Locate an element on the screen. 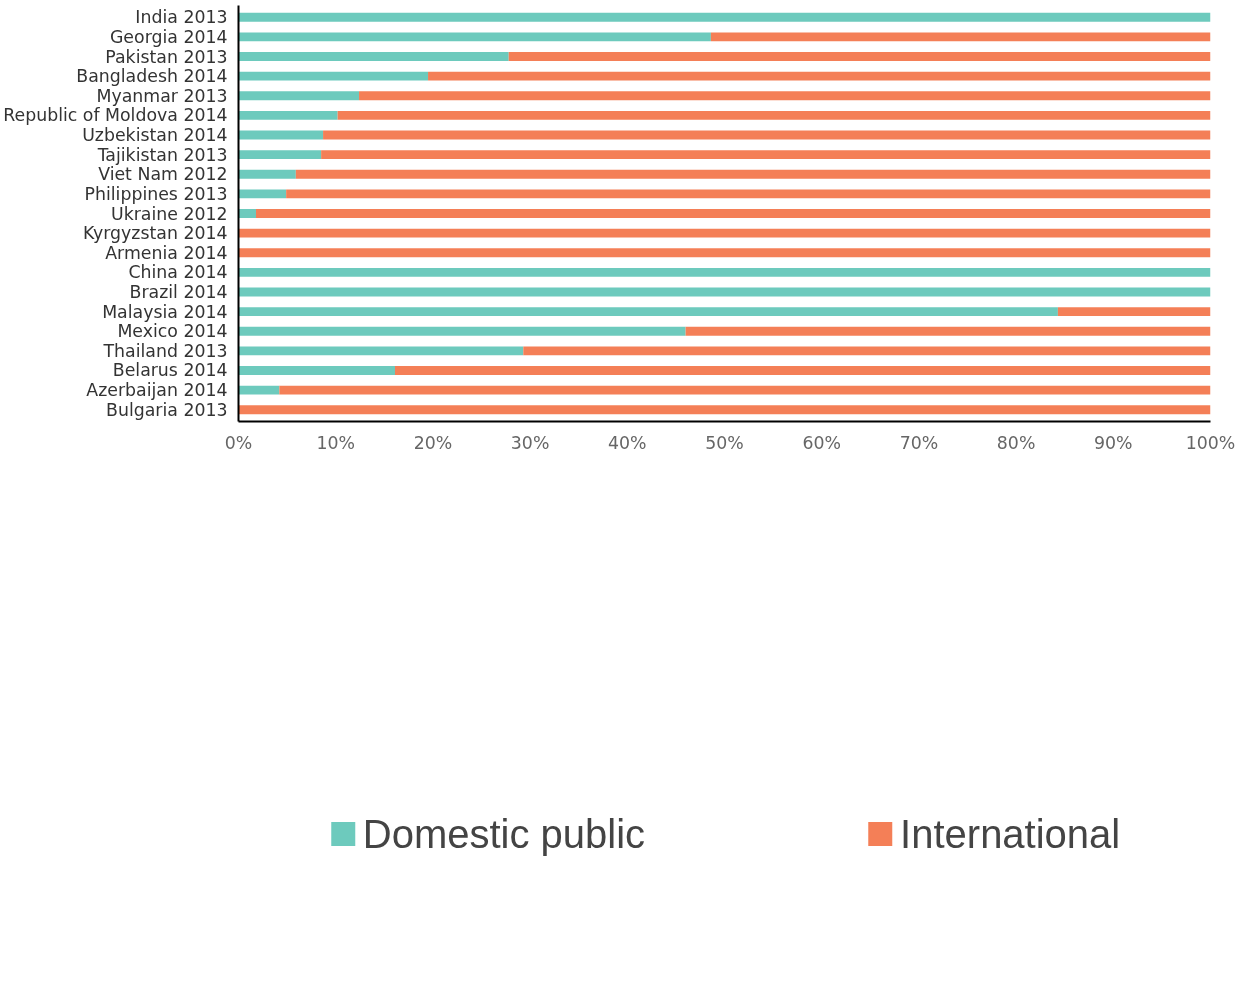 The height and width of the screenshot is (982, 1256). y-tick-label: Malaysia 2014 is located at coordinates (165, 311).